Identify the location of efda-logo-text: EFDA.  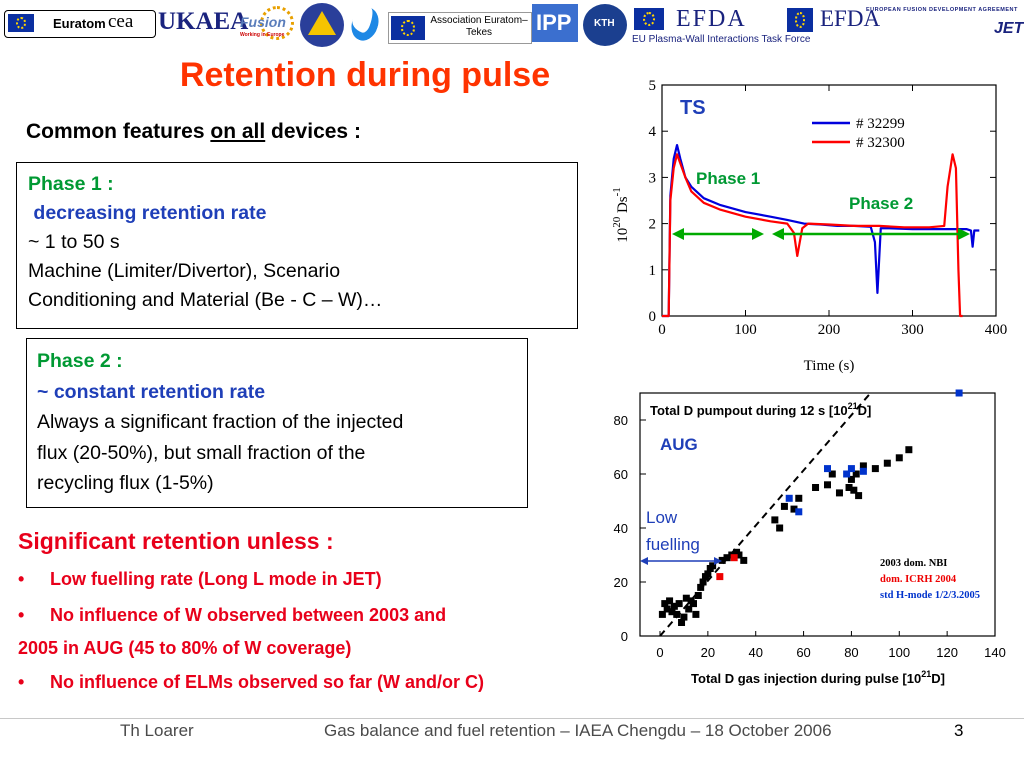
(711, 19).